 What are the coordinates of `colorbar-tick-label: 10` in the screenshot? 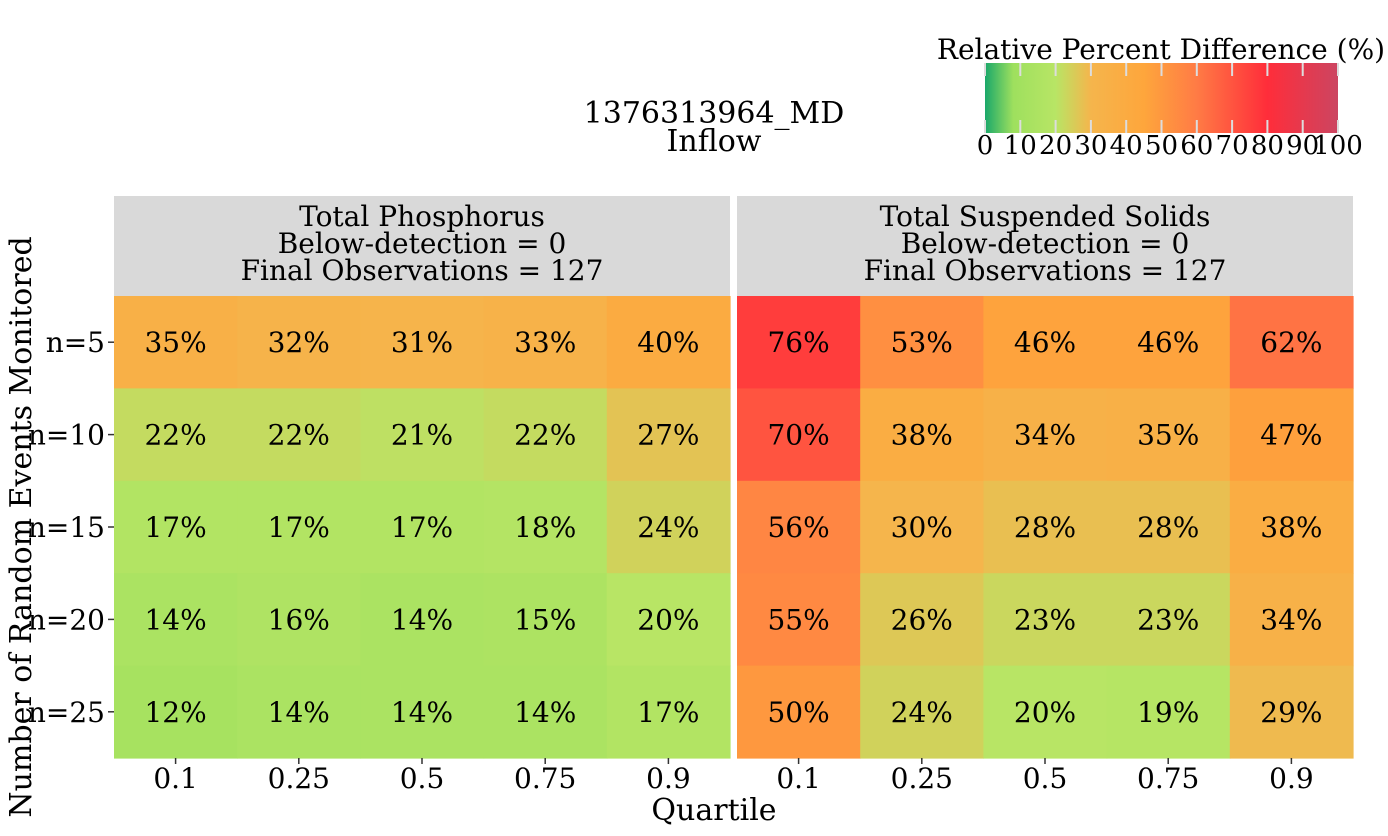 It's located at (1020, 146).